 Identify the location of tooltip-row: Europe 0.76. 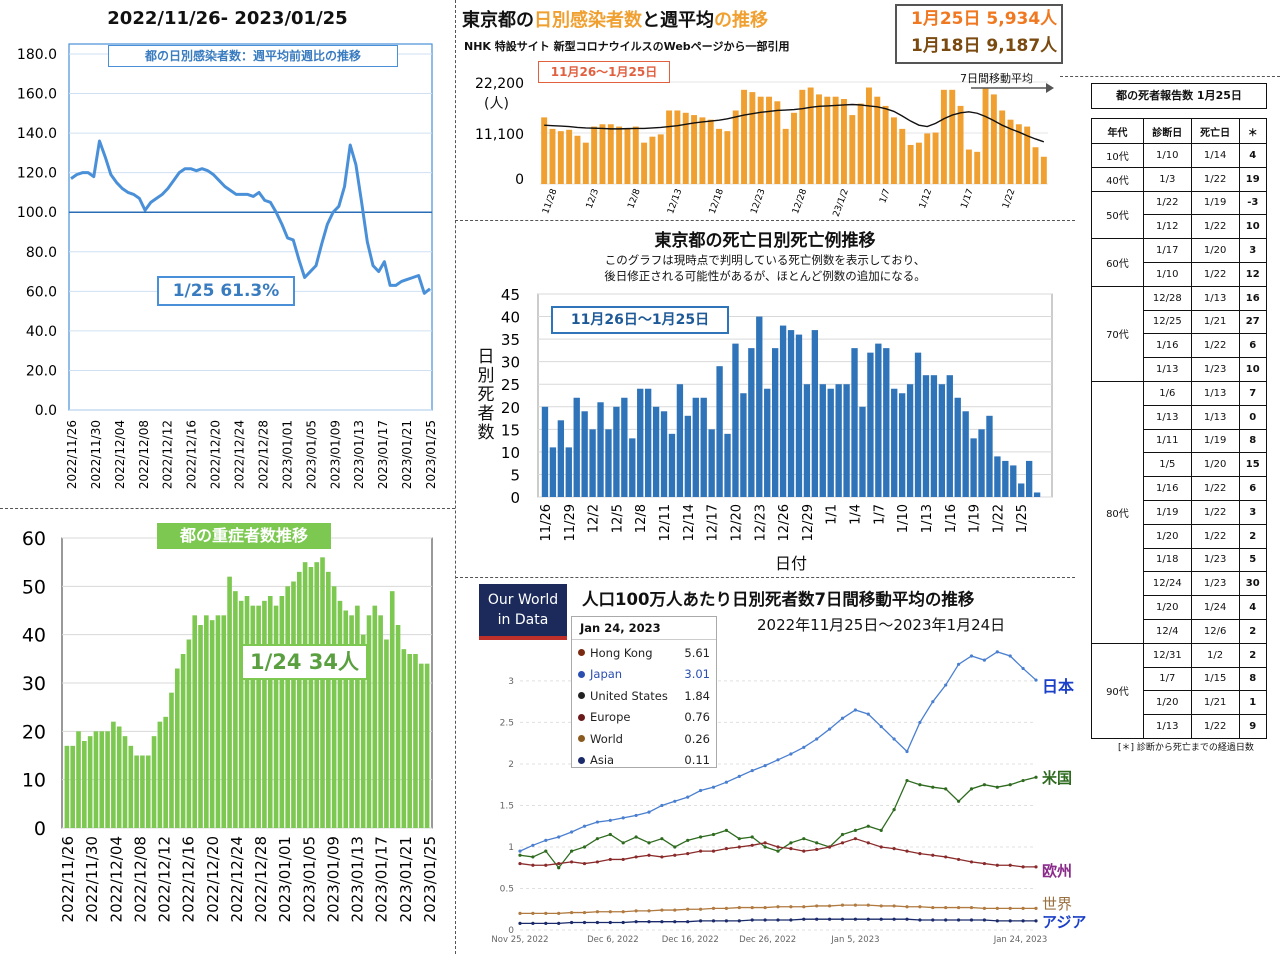
(644, 718).